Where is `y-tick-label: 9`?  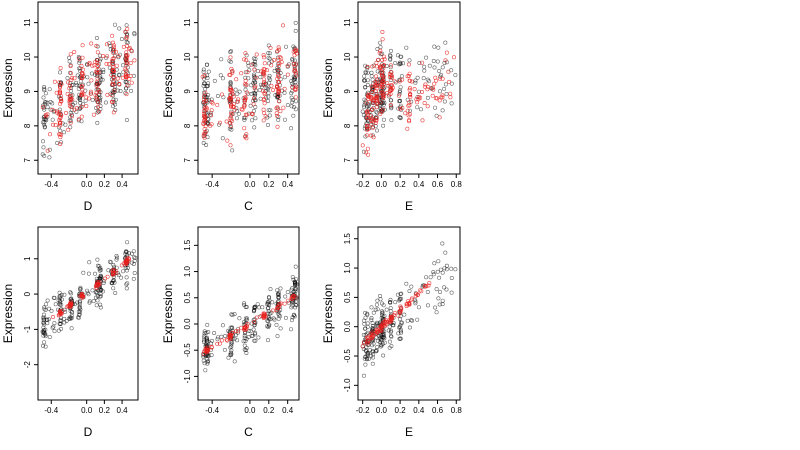 y-tick-label: 9 is located at coordinates (187, 91).